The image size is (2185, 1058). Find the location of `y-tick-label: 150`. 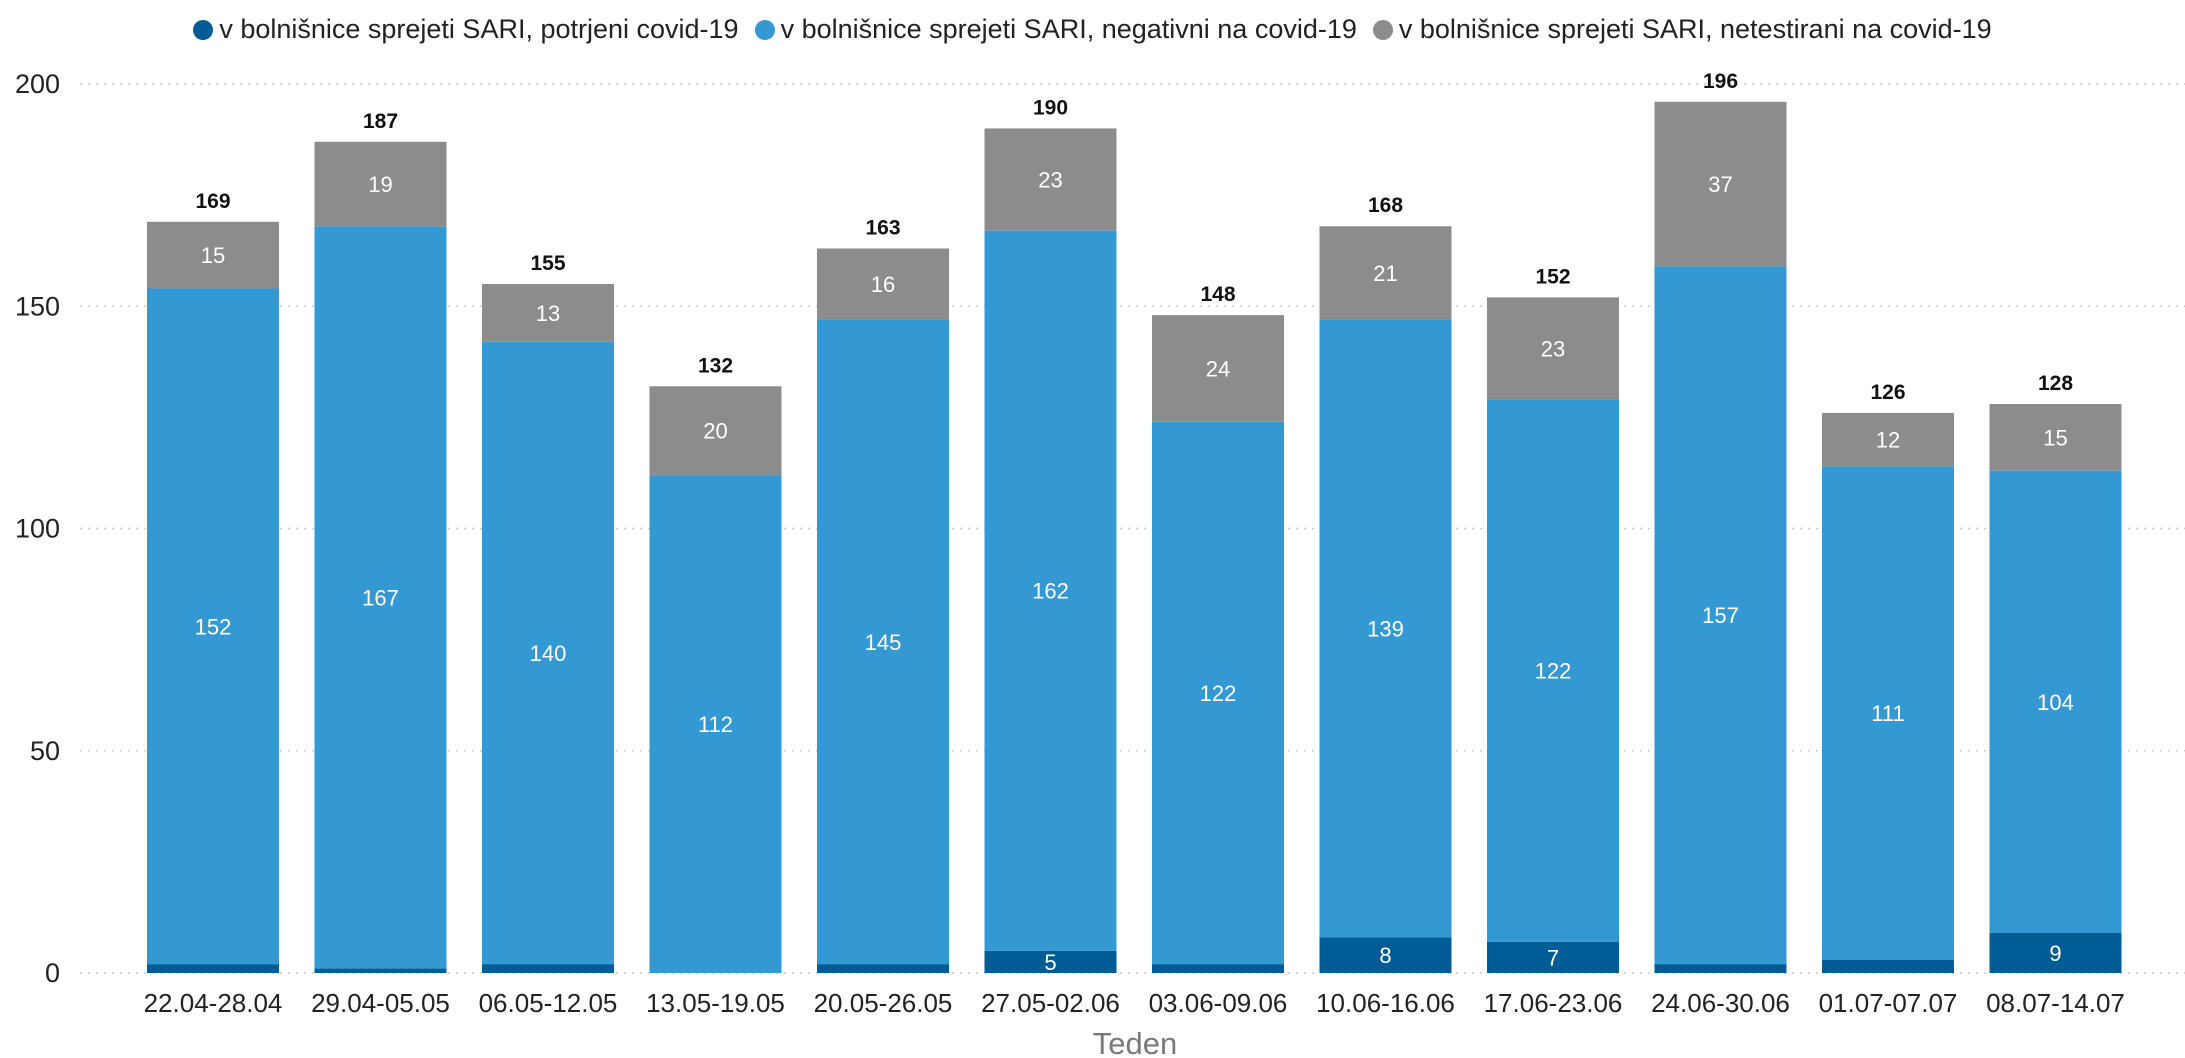

y-tick-label: 150 is located at coordinates (37, 306).